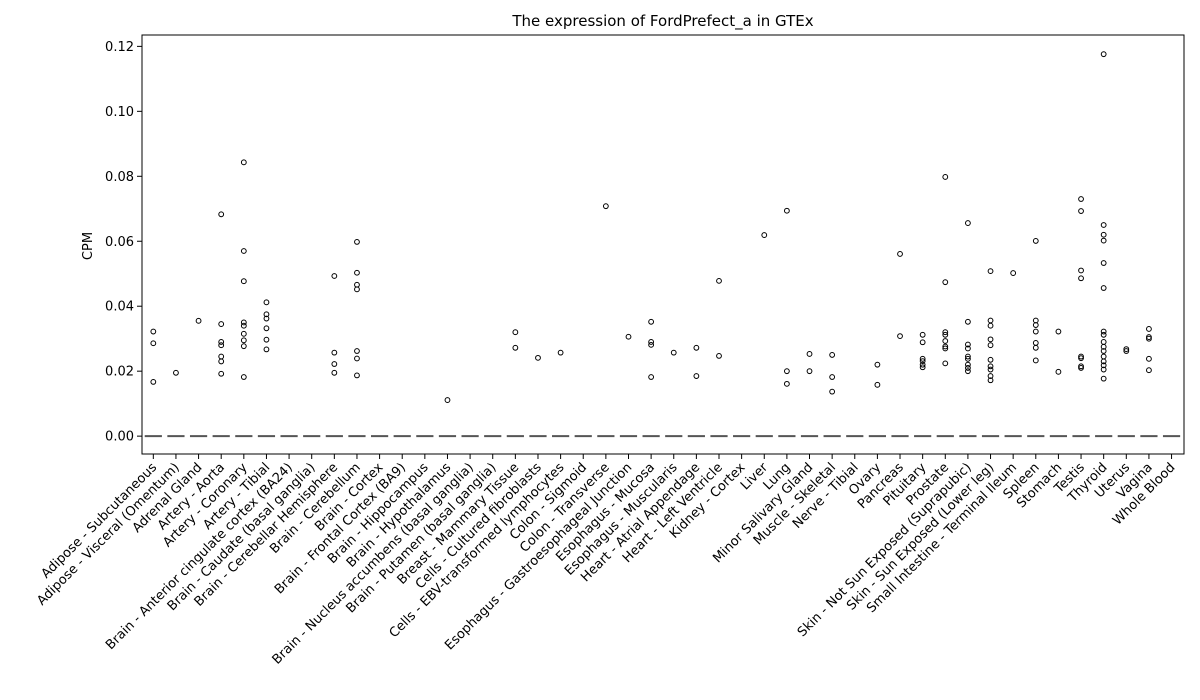 The image size is (1200, 700). Describe the element at coordinates (662, 21) in the screenshot. I see `chart-title: The expression of FordPrefect_a in GTEx` at that location.